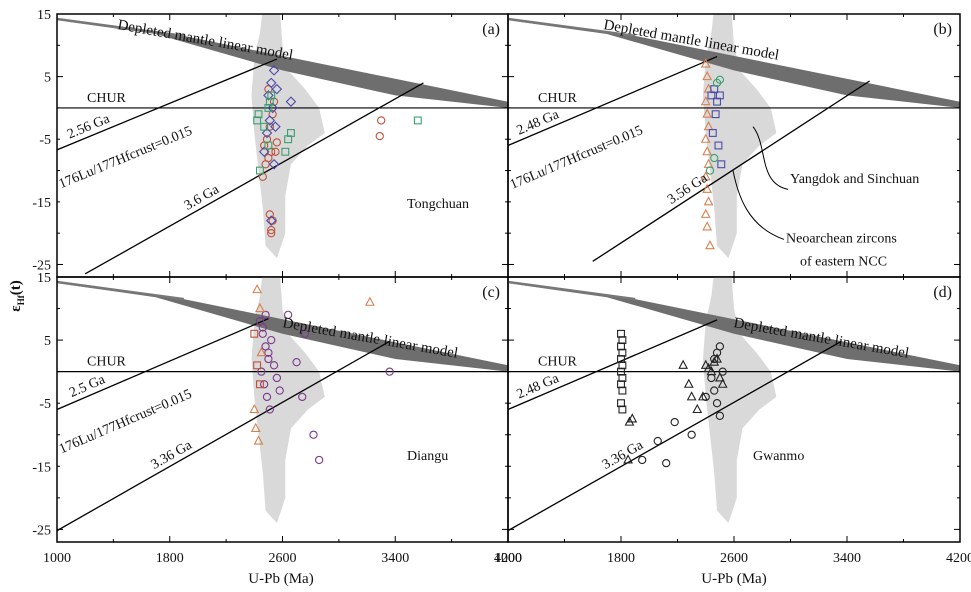 The width and height of the screenshot is (971, 592). What do you see at coordinates (88, 126) in the screenshot?
I see `reference-line-label-1: 2.56 Ga` at bounding box center [88, 126].